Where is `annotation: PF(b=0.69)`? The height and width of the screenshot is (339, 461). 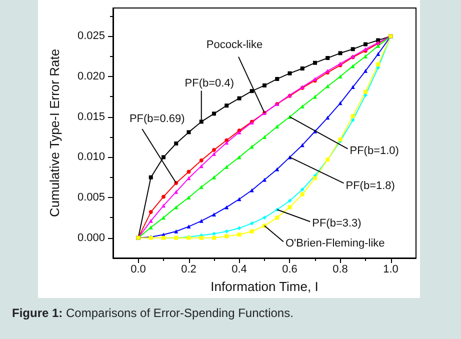
annotation: PF(b=0.69) is located at coordinates (157, 119).